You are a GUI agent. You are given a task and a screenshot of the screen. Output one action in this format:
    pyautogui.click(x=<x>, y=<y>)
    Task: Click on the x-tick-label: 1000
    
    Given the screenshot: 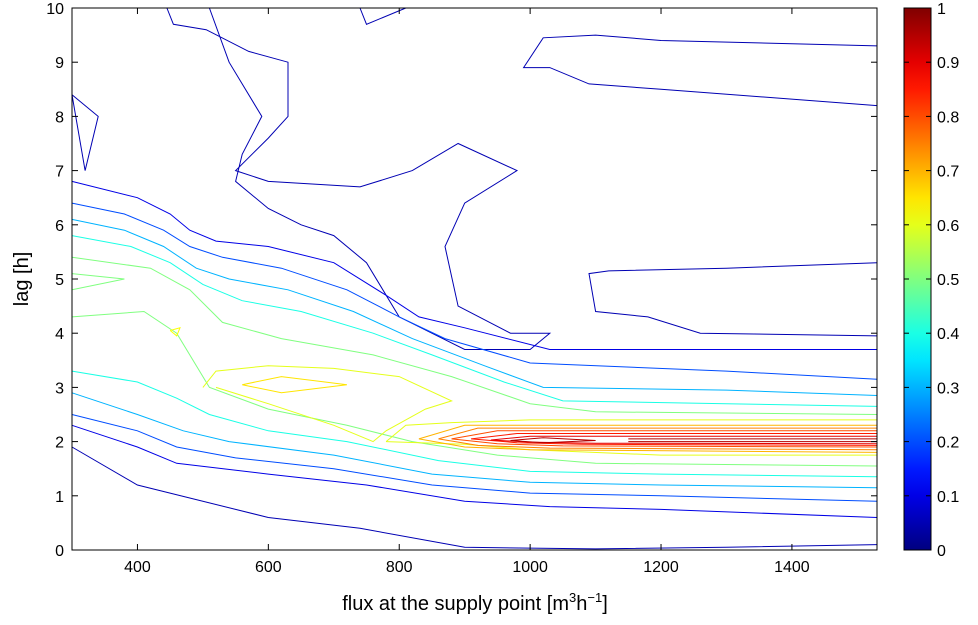 What is the action you would take?
    pyautogui.click(x=530, y=567)
    